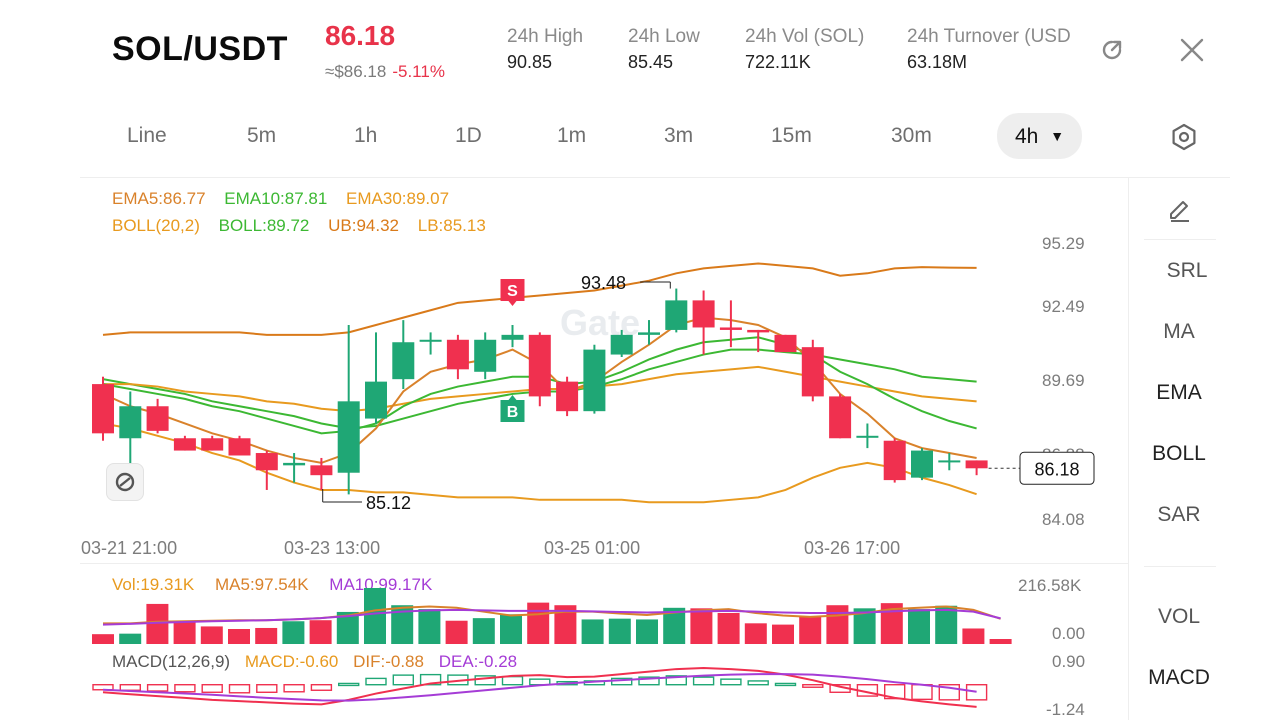 Image resolution: width=1280 pixels, height=720 pixels. I want to click on last-price-label: 86.18, so click(1056, 469).